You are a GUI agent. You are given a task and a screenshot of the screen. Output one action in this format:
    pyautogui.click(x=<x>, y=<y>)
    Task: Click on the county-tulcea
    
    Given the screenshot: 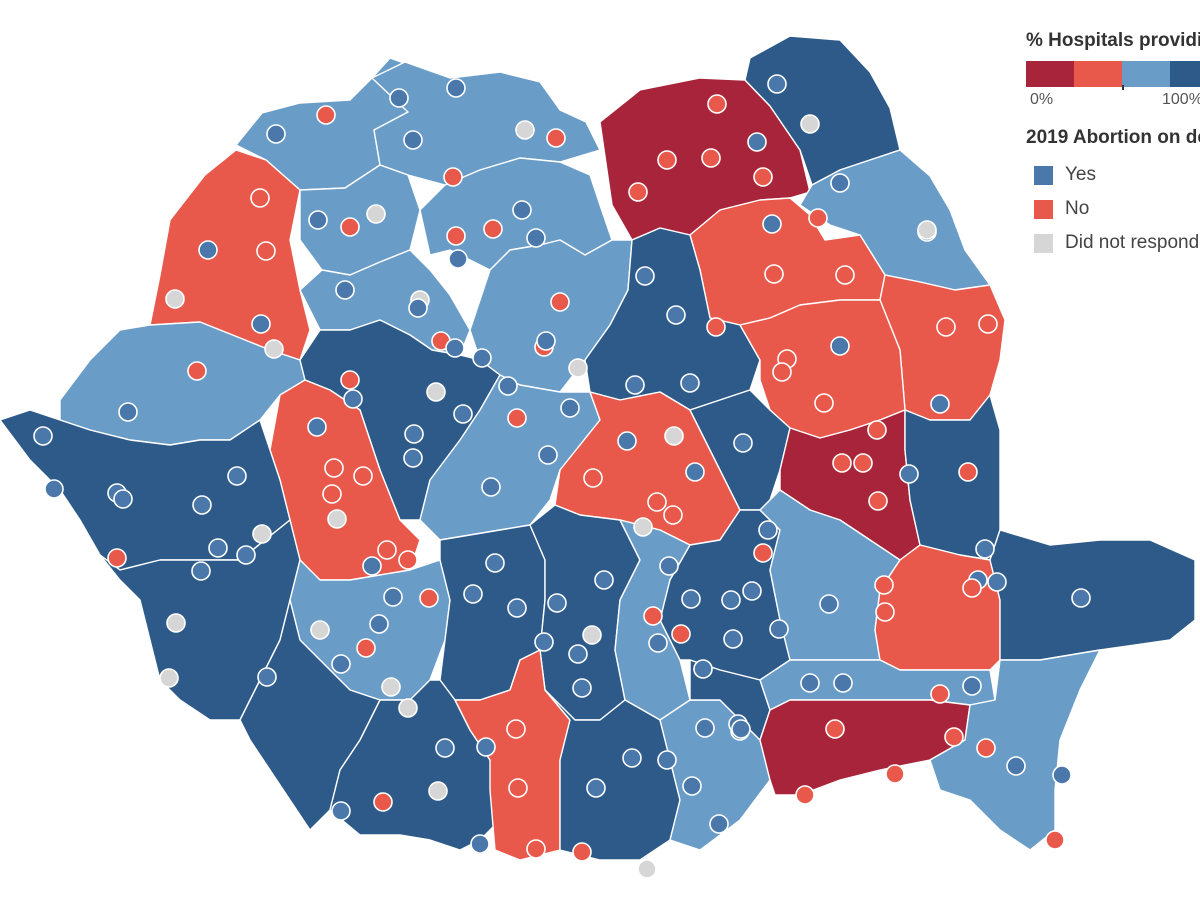 What is the action you would take?
    pyautogui.click(x=1092, y=595)
    